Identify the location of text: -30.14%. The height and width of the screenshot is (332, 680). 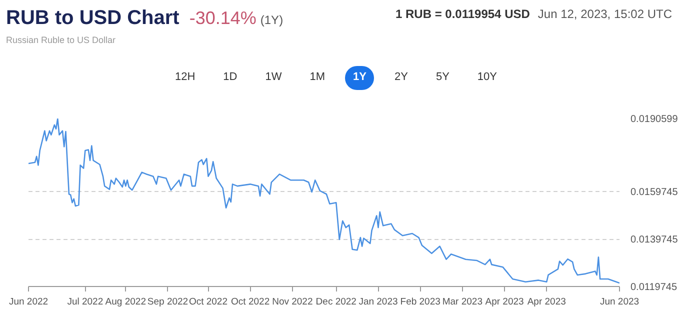
(222, 18).